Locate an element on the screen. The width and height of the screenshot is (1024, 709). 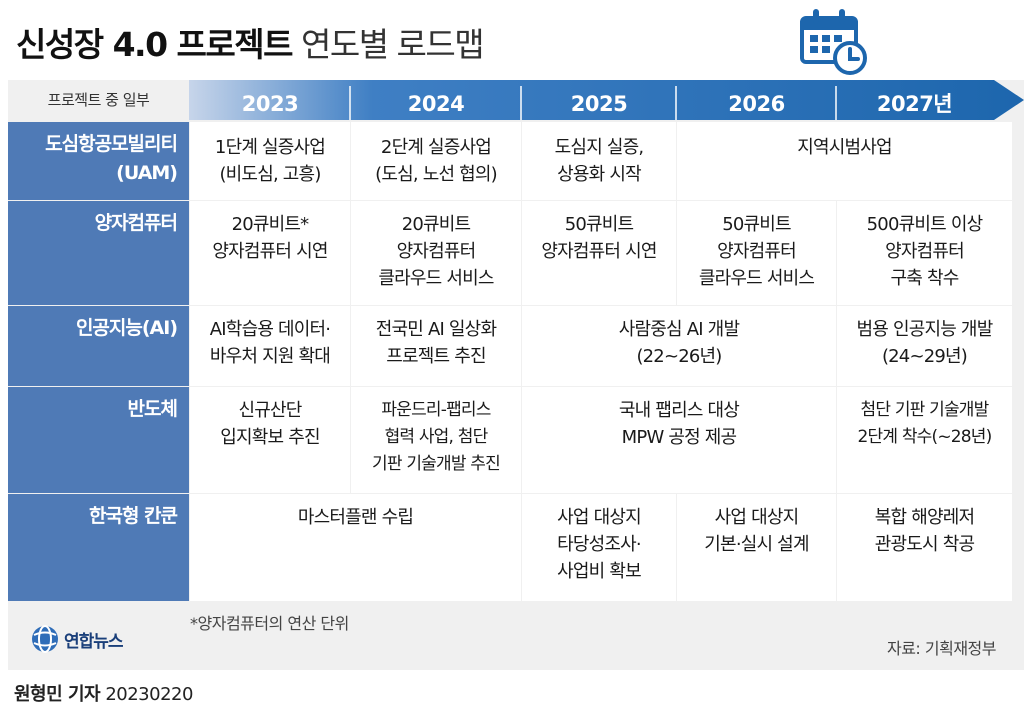
byline: 원형민 기자 20230220 is located at coordinates (103, 693).